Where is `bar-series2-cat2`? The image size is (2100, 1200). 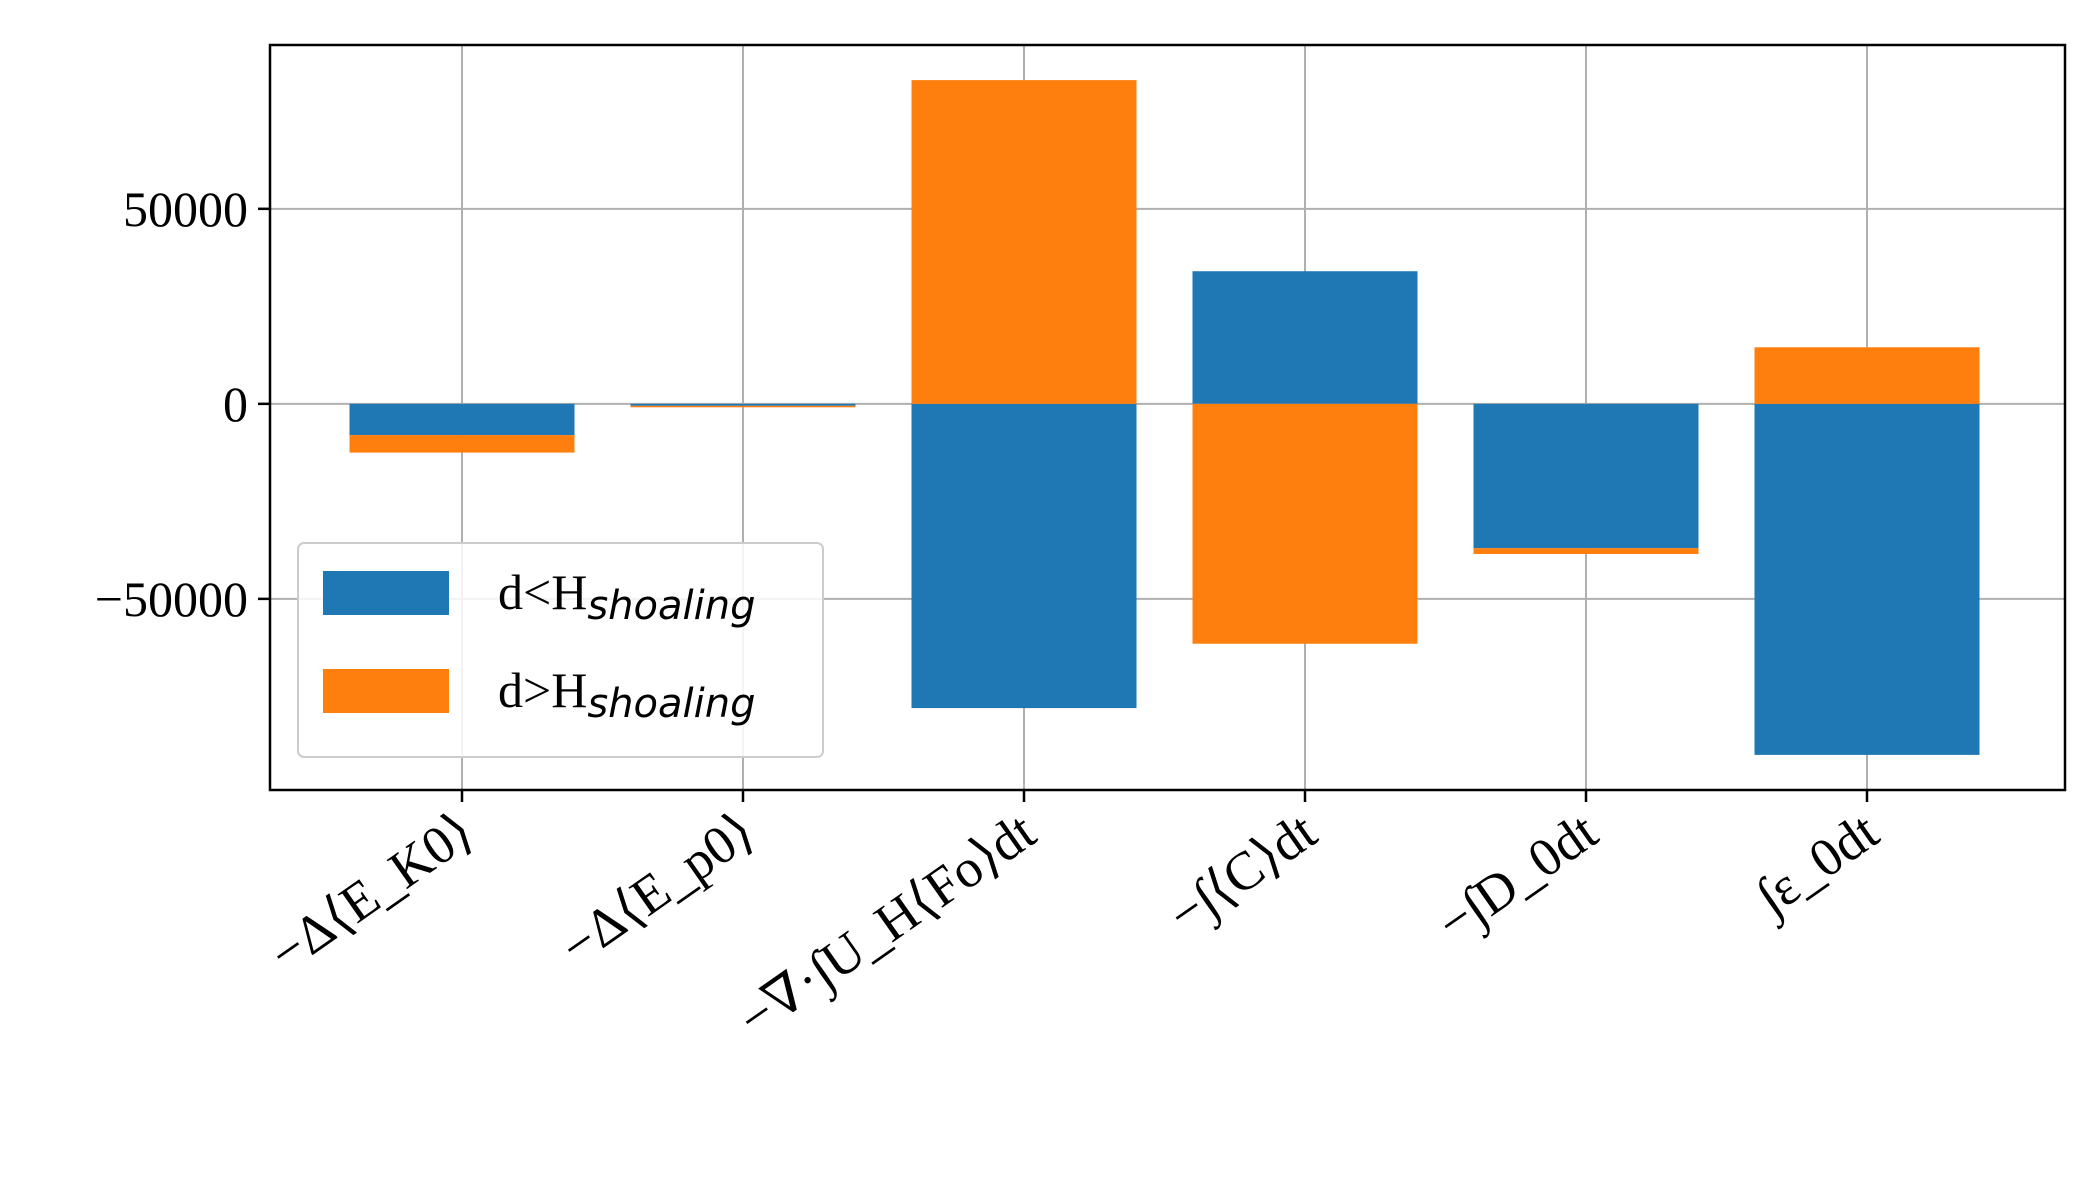 bar-series2-cat2 is located at coordinates (743, 406).